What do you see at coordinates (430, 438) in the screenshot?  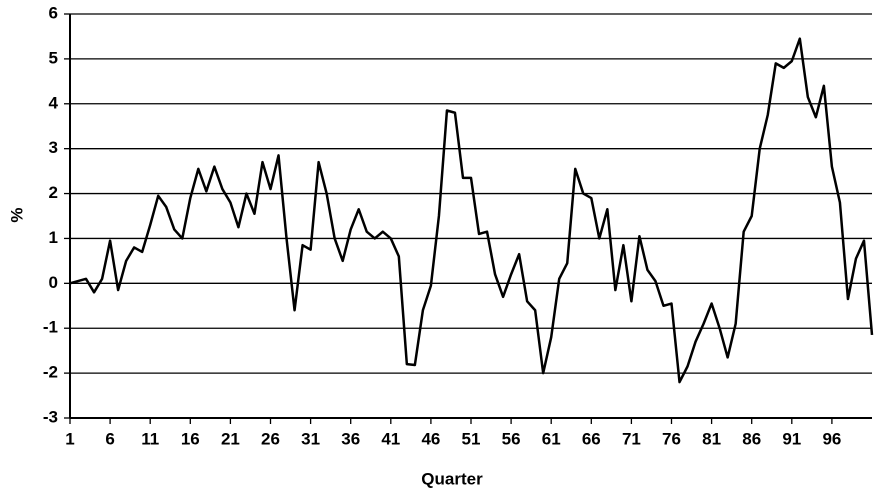 I see `x-tick-label: 46` at bounding box center [430, 438].